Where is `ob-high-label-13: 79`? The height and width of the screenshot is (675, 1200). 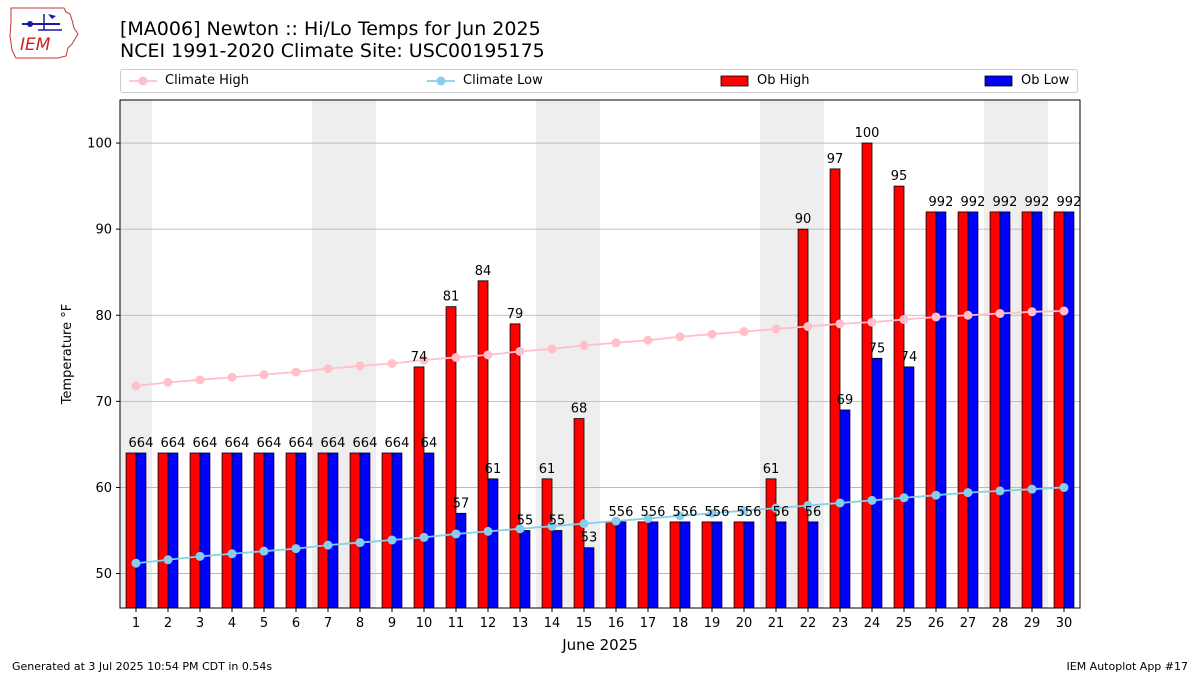 ob-high-label-13: 79 is located at coordinates (515, 314).